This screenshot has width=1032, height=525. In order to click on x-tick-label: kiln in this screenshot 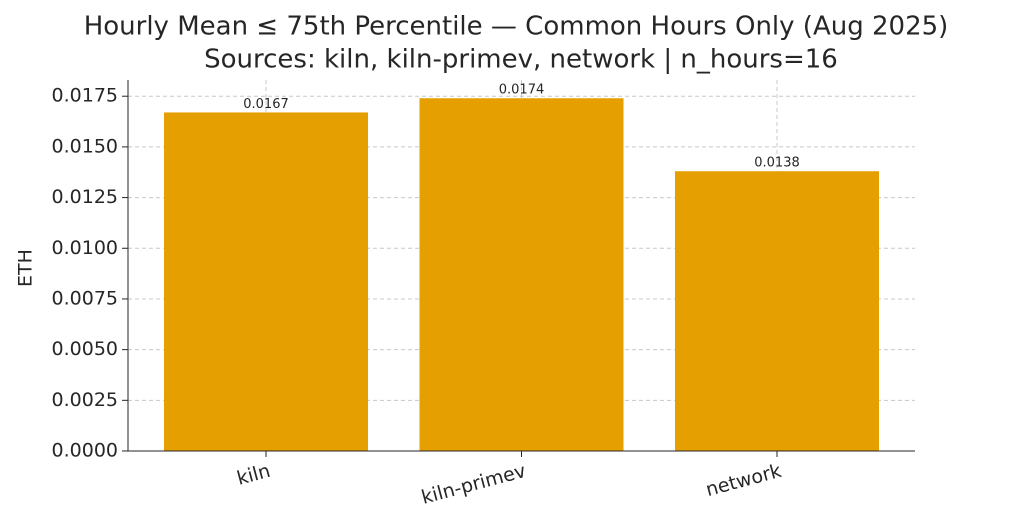, I will do `click(254, 475)`.